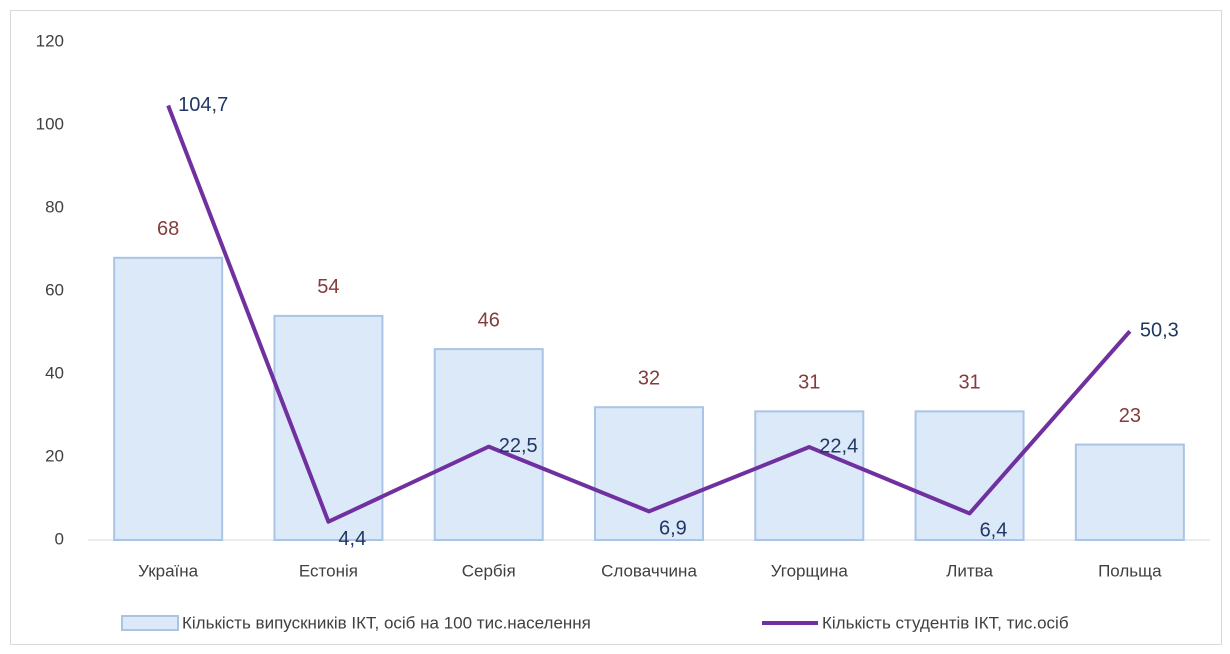 This screenshot has width=1230, height=654. What do you see at coordinates (352, 539) in the screenshot?
I see `line-value-label: 4,4` at bounding box center [352, 539].